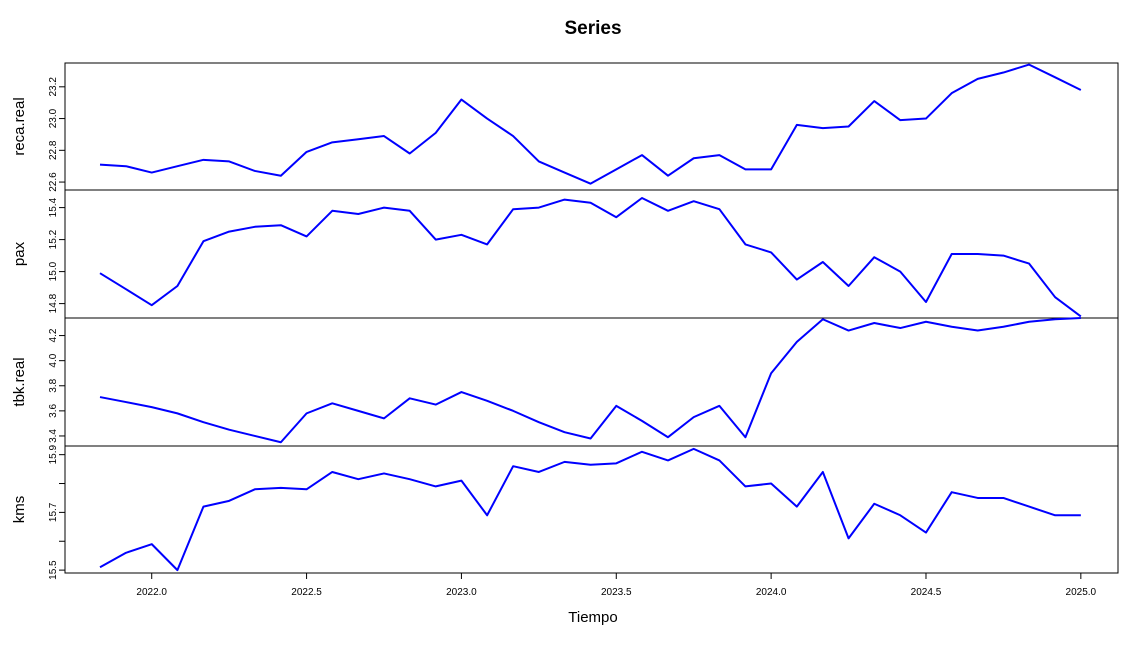 This screenshot has width=1147, height=650. What do you see at coordinates (53, 360) in the screenshot?
I see `y-tick-label: 4.0` at bounding box center [53, 360].